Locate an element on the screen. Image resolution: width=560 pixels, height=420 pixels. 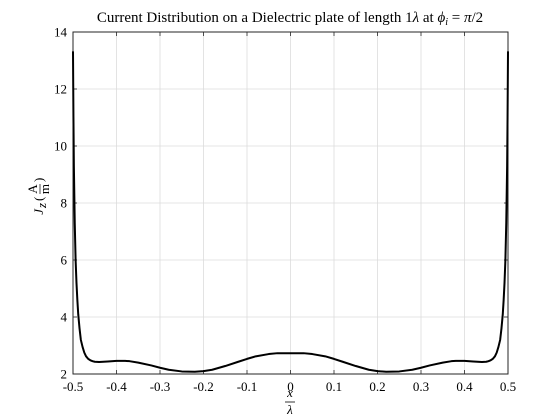
x-tick-label: 0.4 is located at coordinates (464, 386).